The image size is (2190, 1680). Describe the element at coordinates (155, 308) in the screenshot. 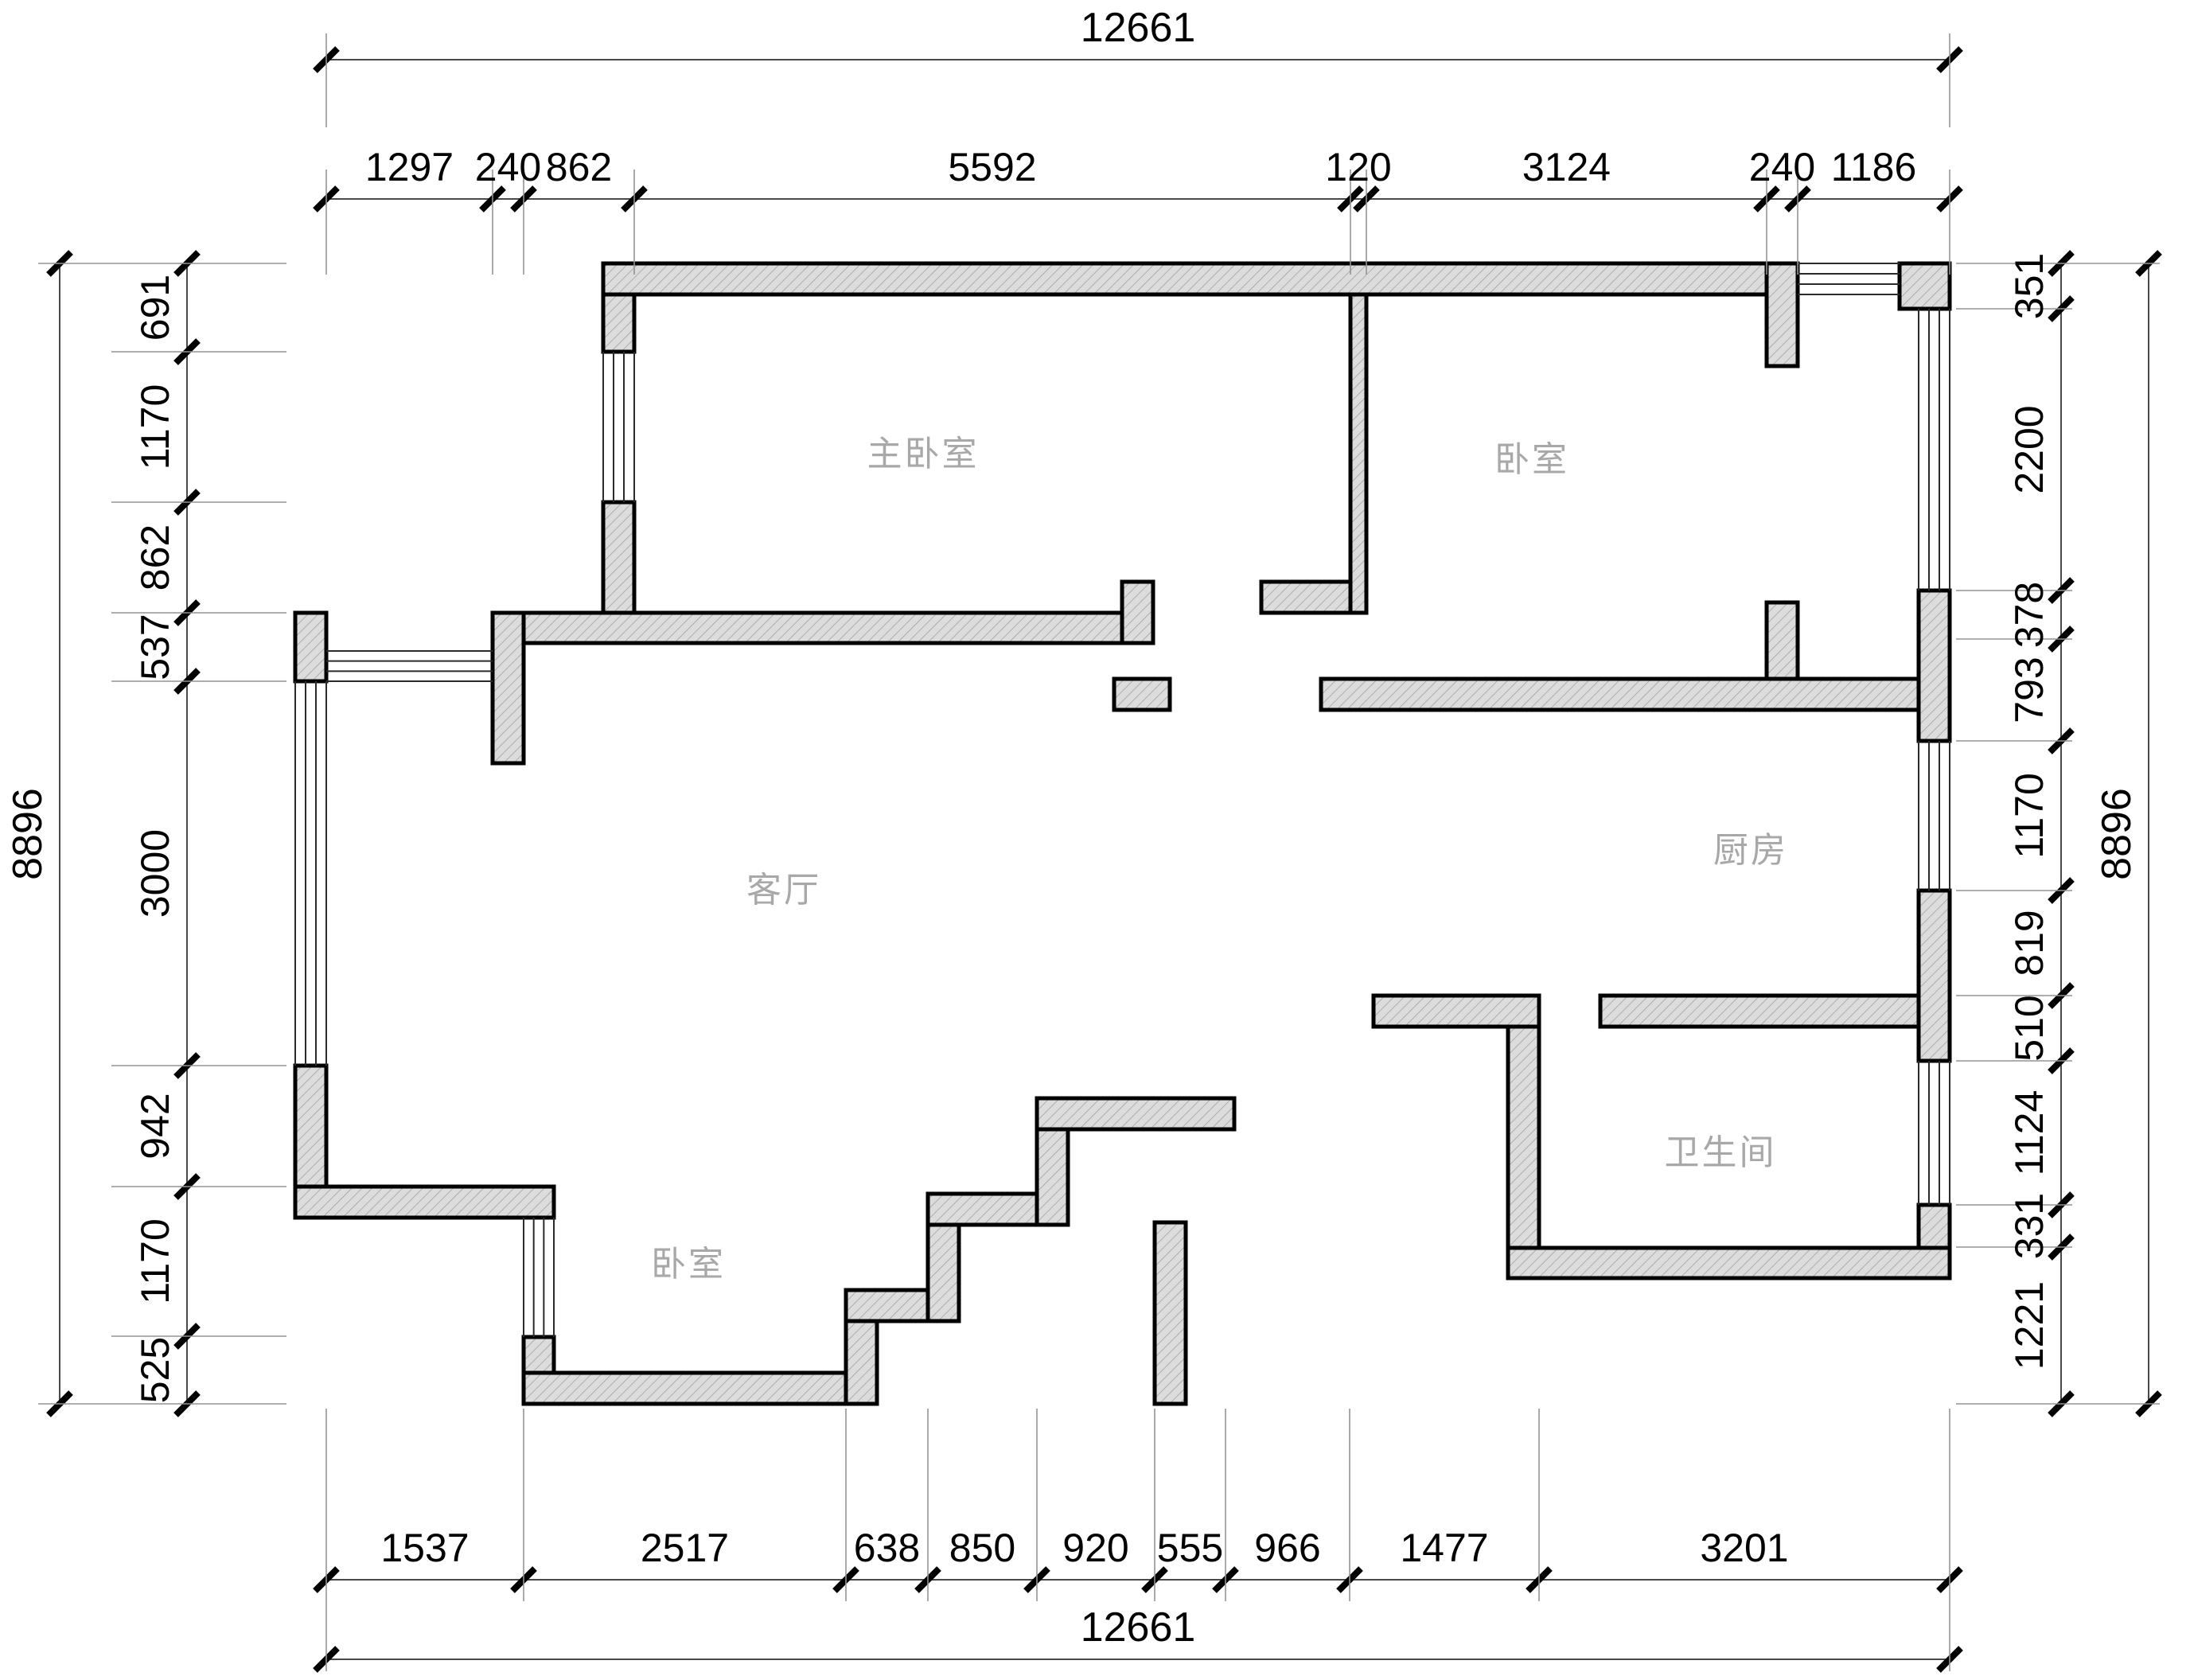

I see `dim-left-chain: 691` at that location.